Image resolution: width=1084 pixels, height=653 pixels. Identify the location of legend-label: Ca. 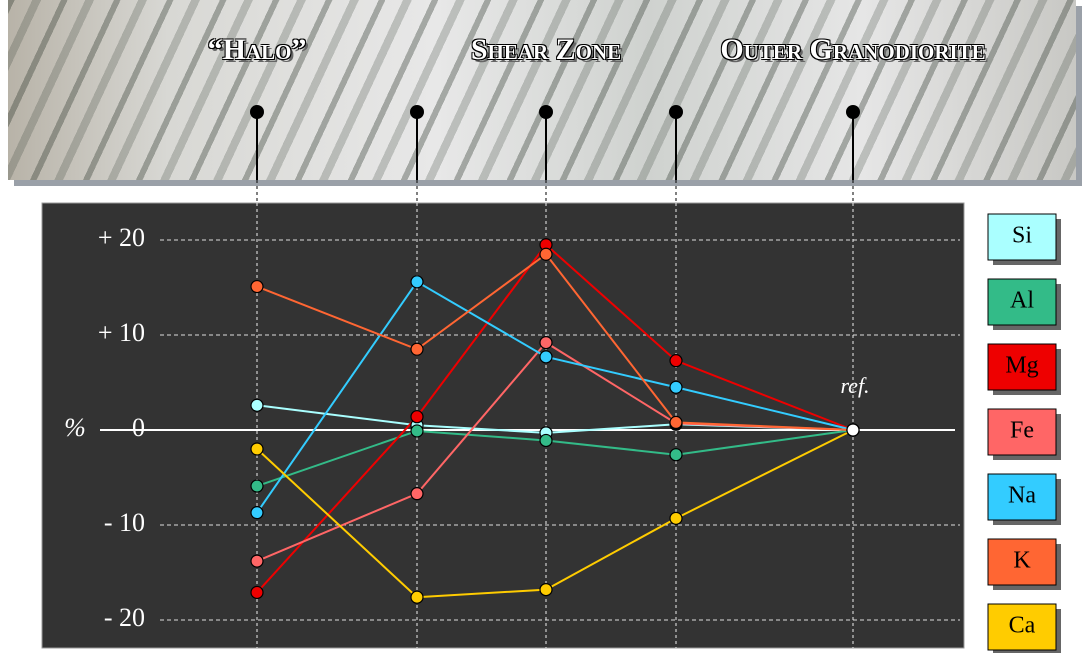
(1022, 626).